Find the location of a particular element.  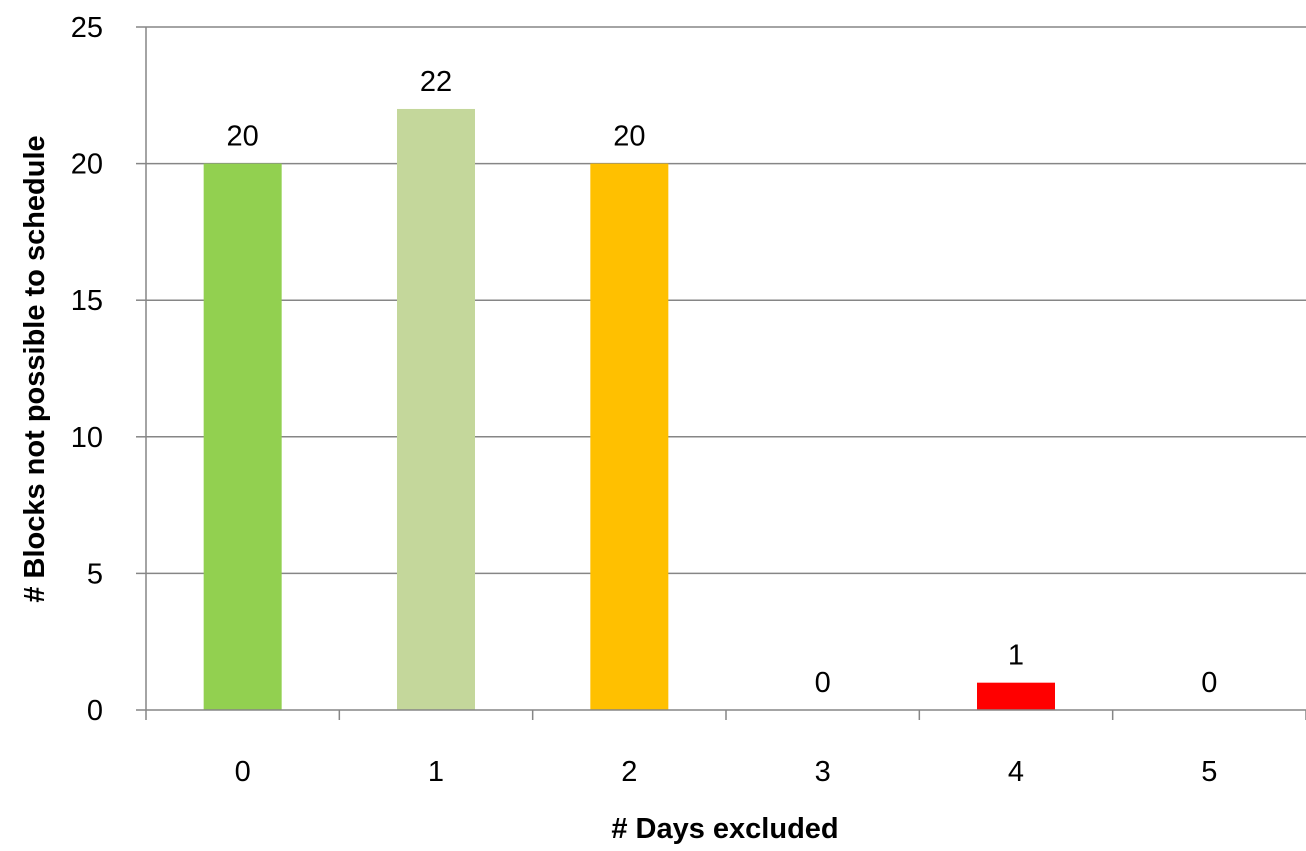

y-tick-label-20: 20 is located at coordinates (87, 165).